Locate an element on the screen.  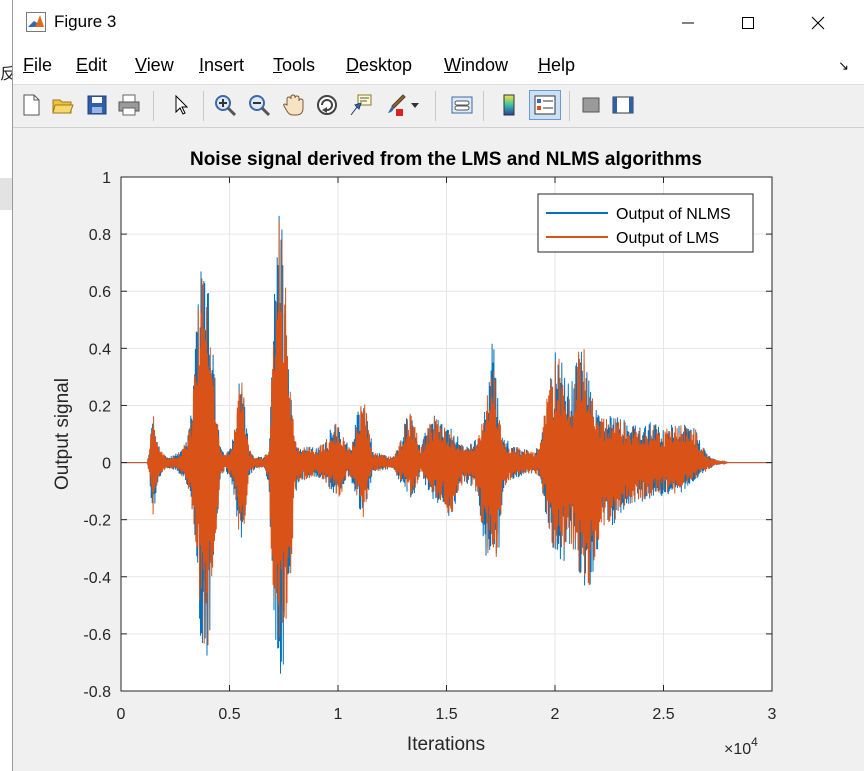
figure-toolbar is located at coordinates (438, 106).